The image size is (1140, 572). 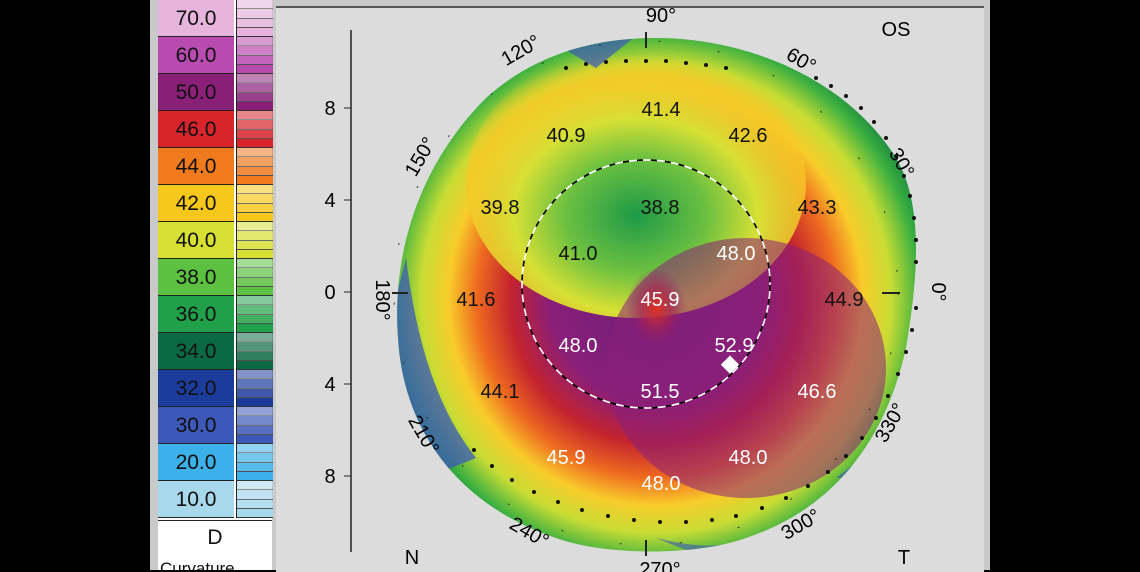 I want to click on legend-swatch: 70.0, so click(x=196, y=18).